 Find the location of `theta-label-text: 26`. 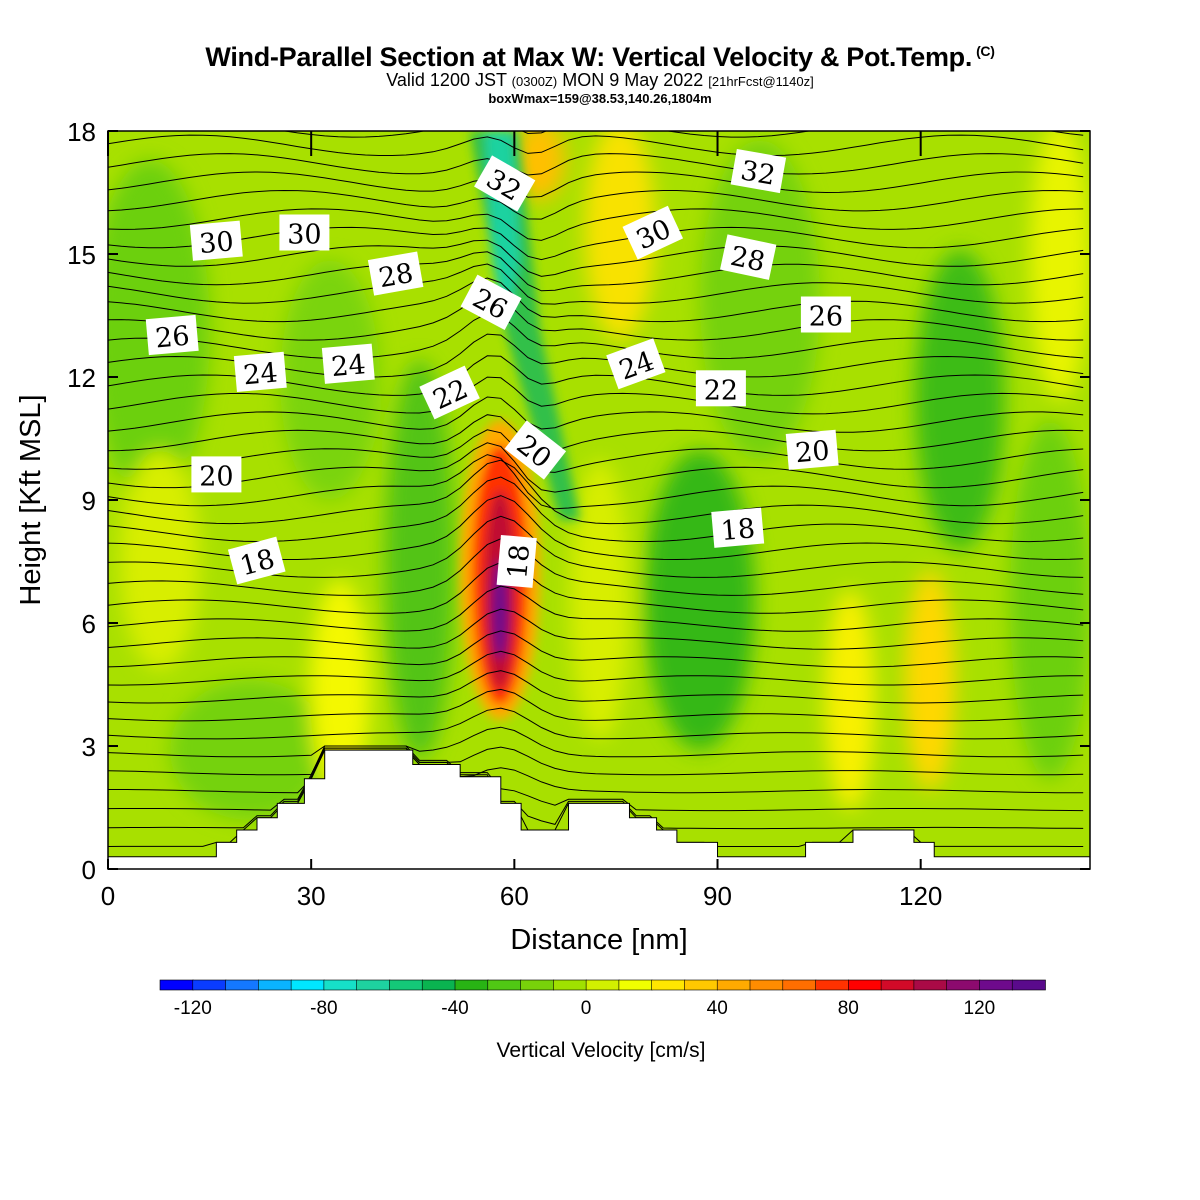

theta-label-text: 26 is located at coordinates (826, 317).